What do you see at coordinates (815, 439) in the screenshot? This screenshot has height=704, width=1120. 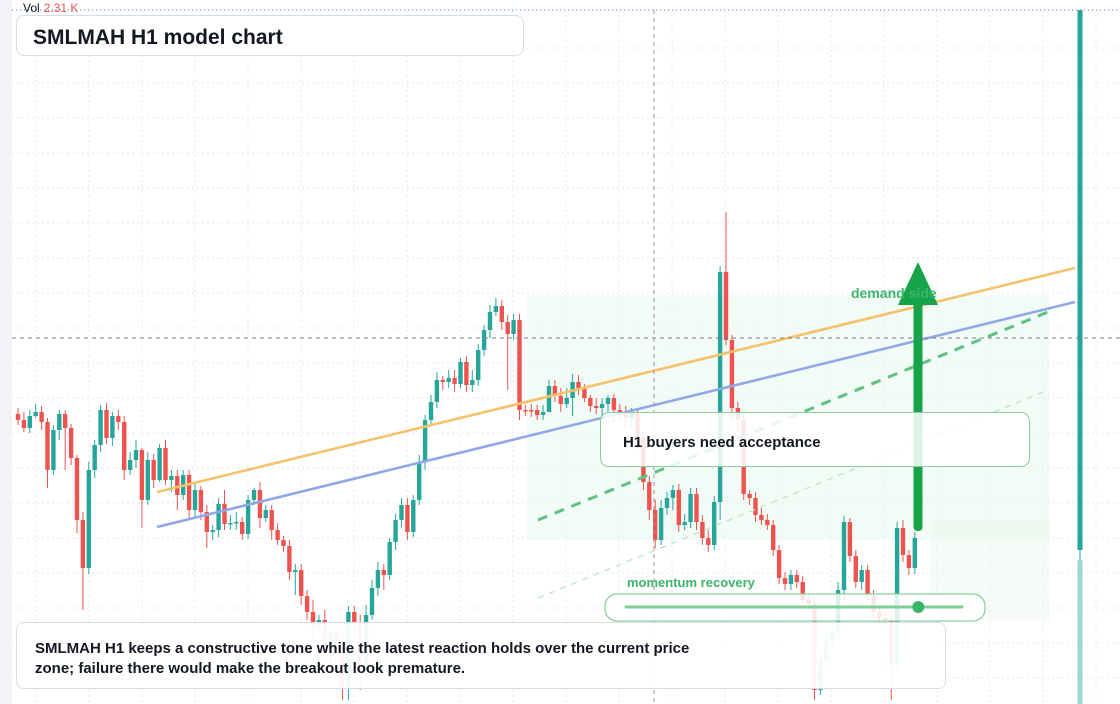 I see `acceptance-callout: H1 buyers need acceptance` at bounding box center [815, 439].